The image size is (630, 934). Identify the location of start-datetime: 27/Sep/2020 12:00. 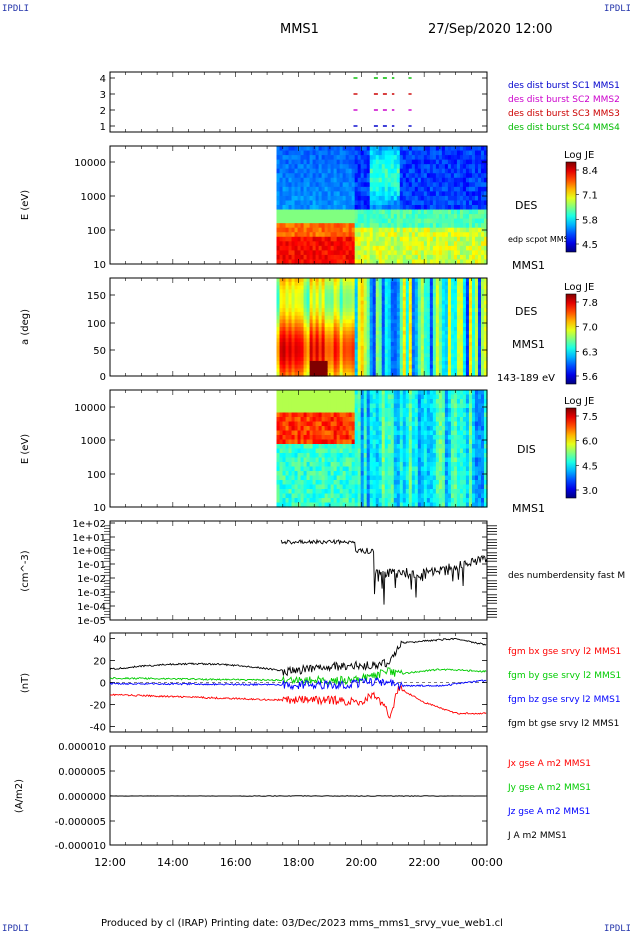
(490, 29).